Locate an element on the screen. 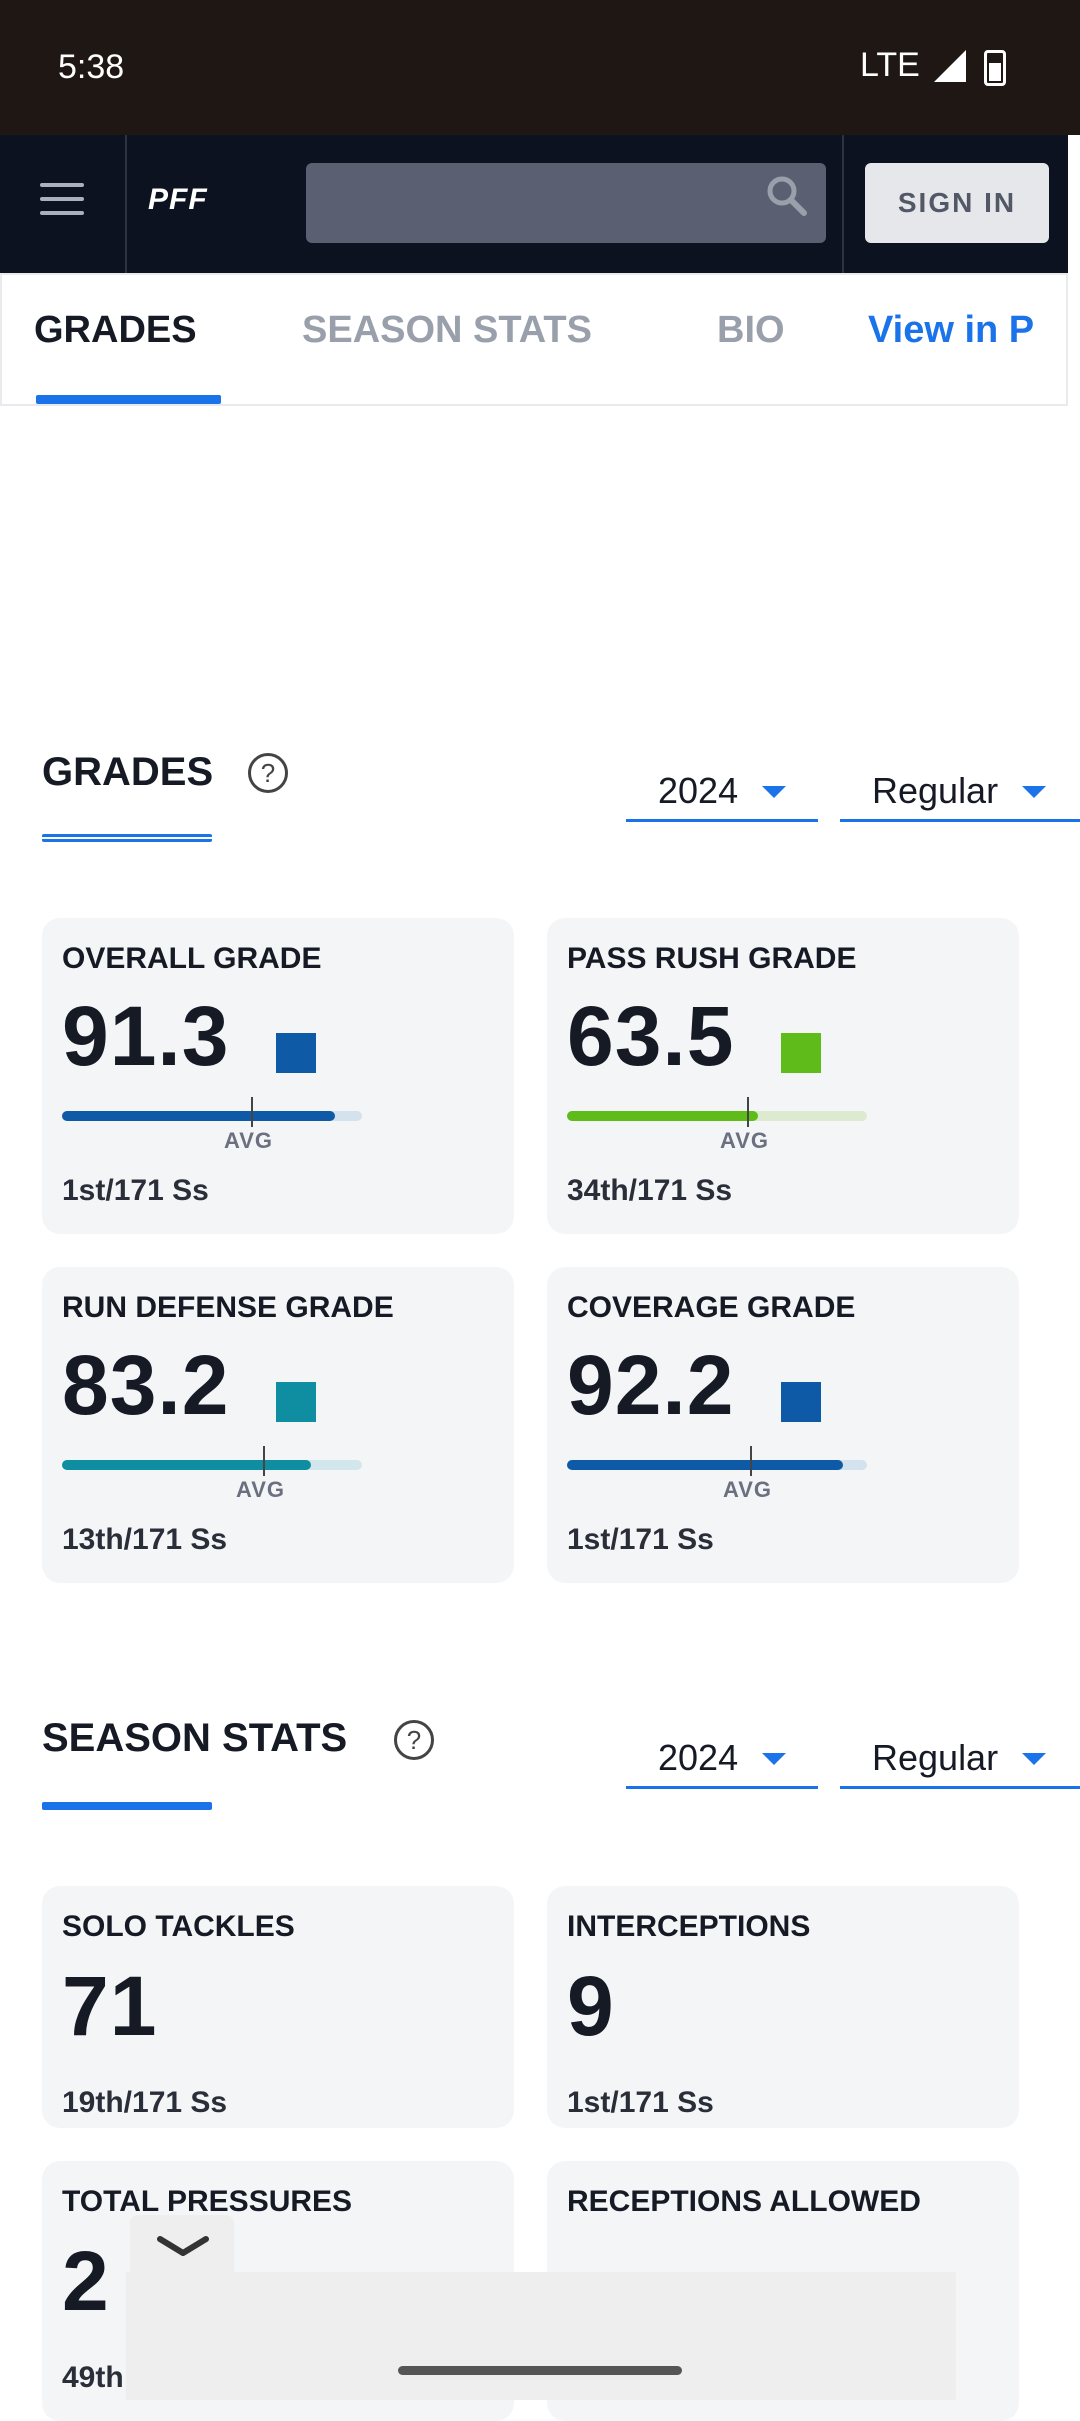  stat-value: 71 is located at coordinates (110, 2006).